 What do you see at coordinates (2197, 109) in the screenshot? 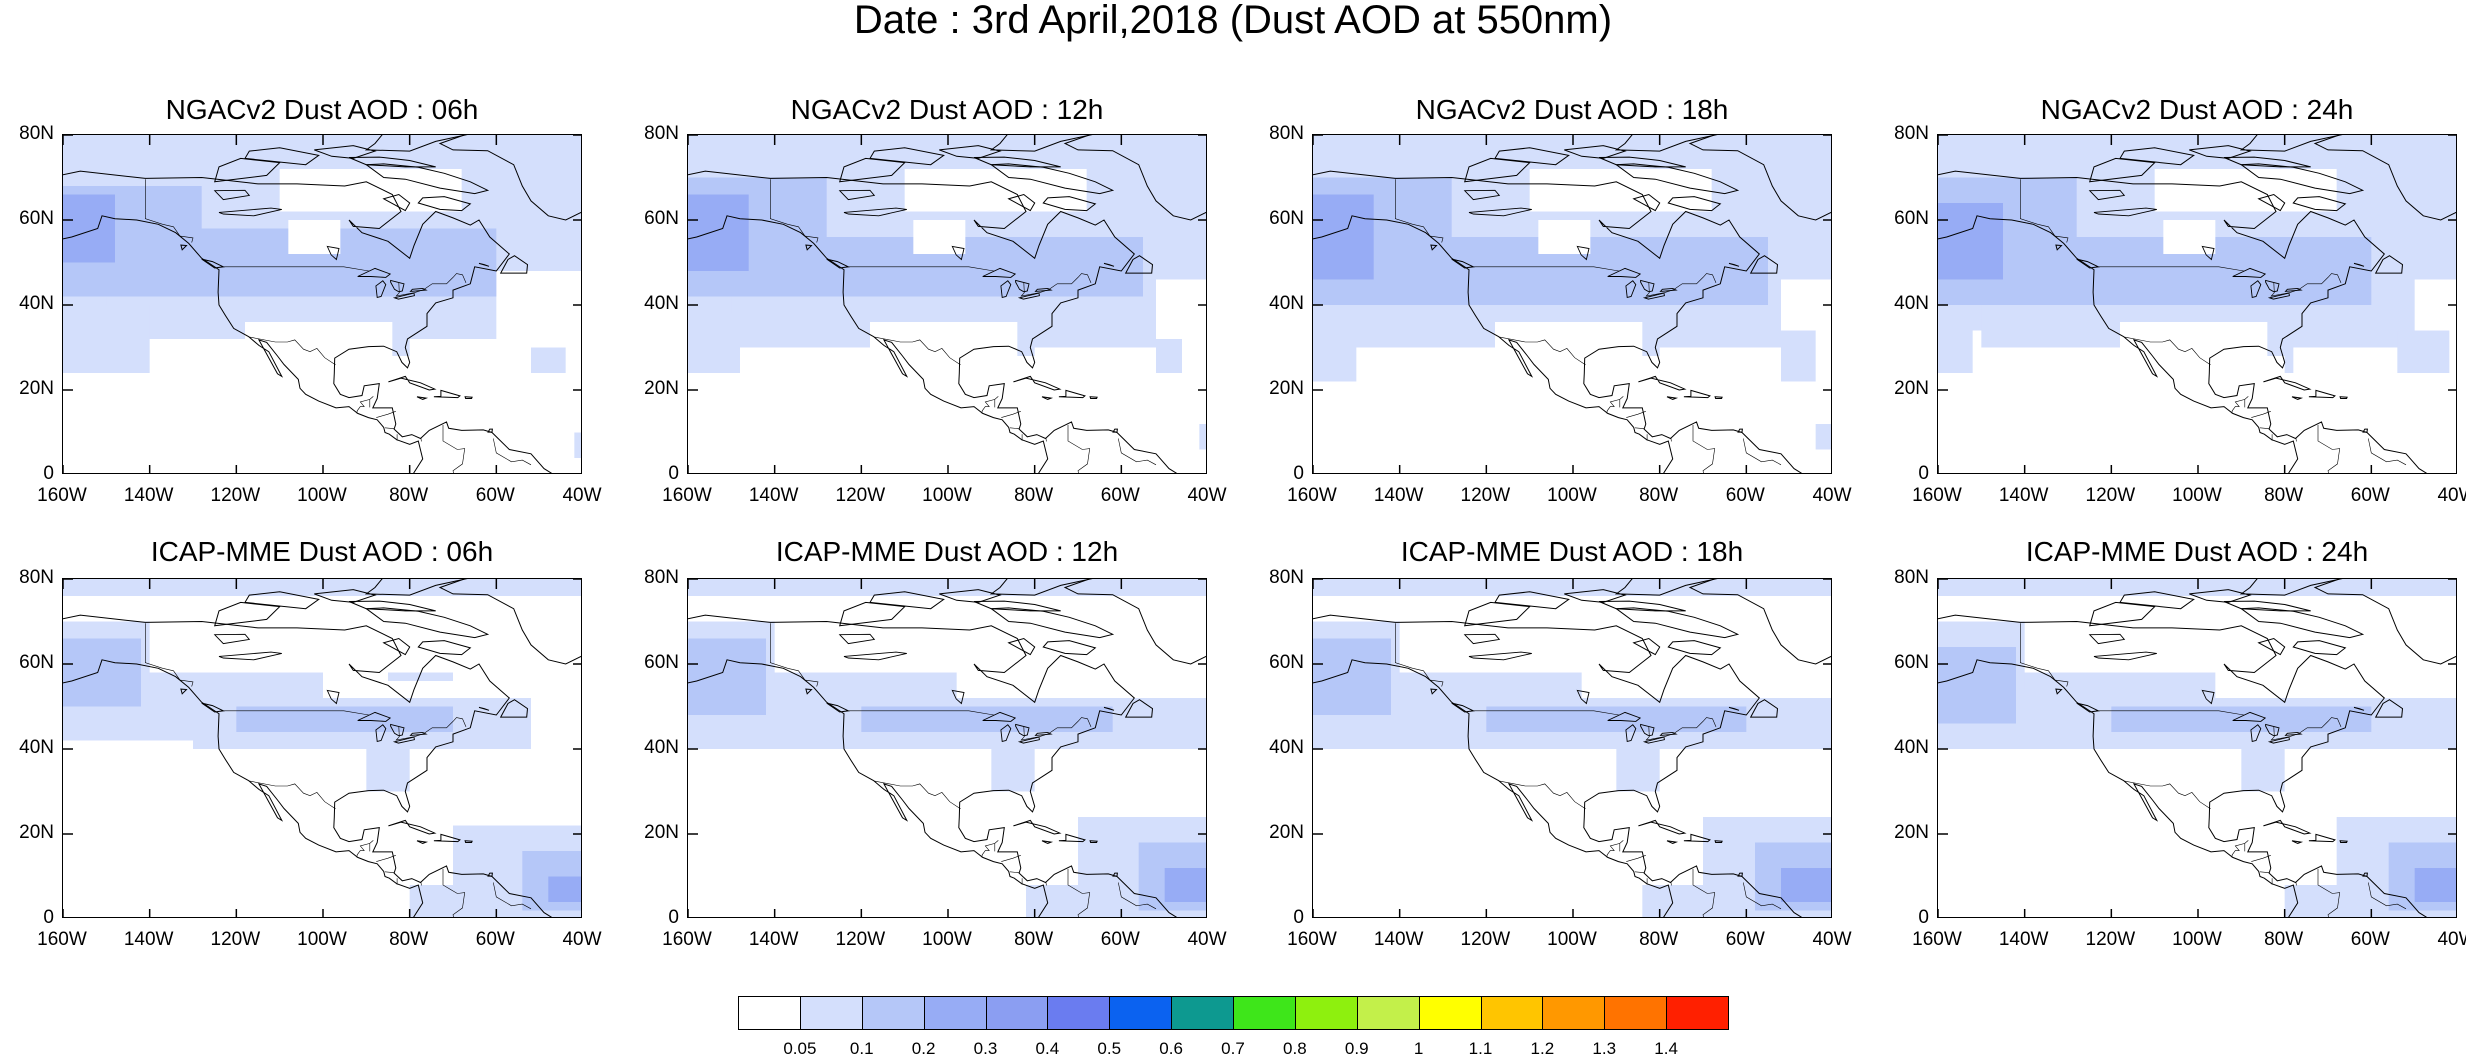
I see `panel-title: NGACv2 Dust AOD : 24h` at bounding box center [2197, 109].